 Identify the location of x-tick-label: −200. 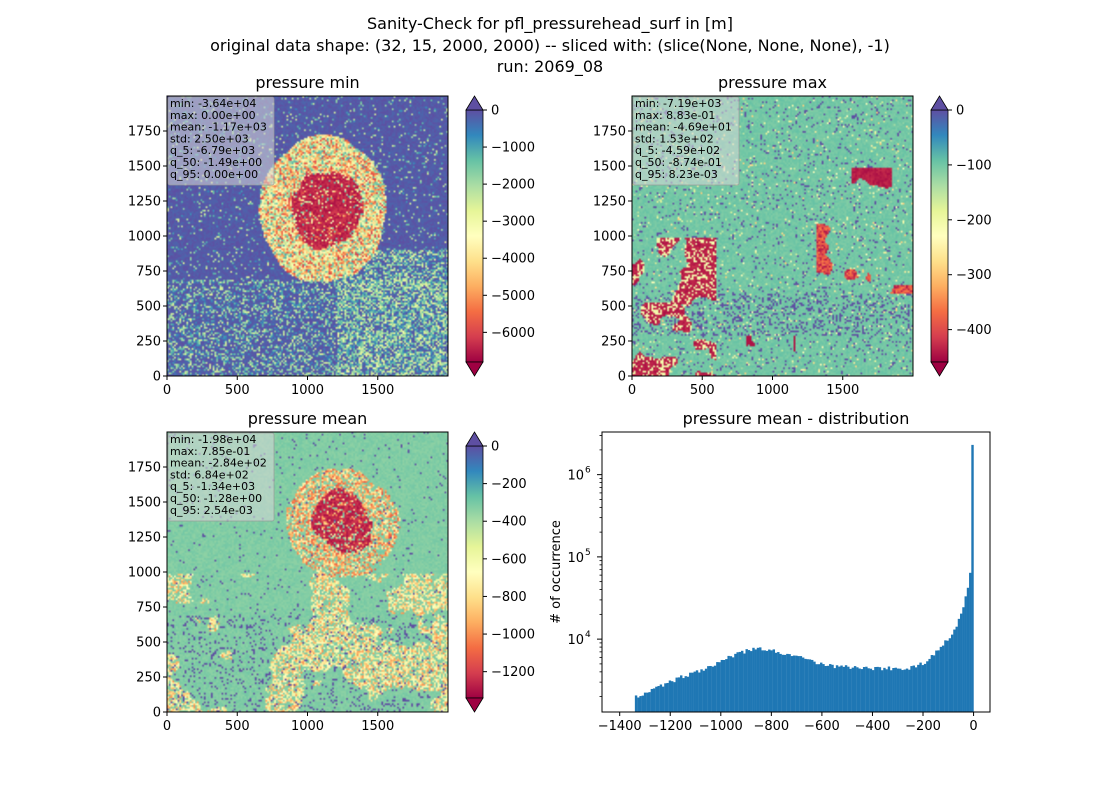
(923, 726).